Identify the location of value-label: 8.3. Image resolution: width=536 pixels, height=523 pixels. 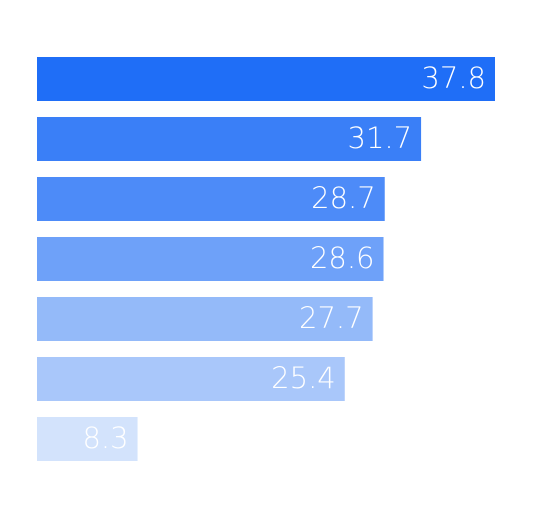
(105, 438).